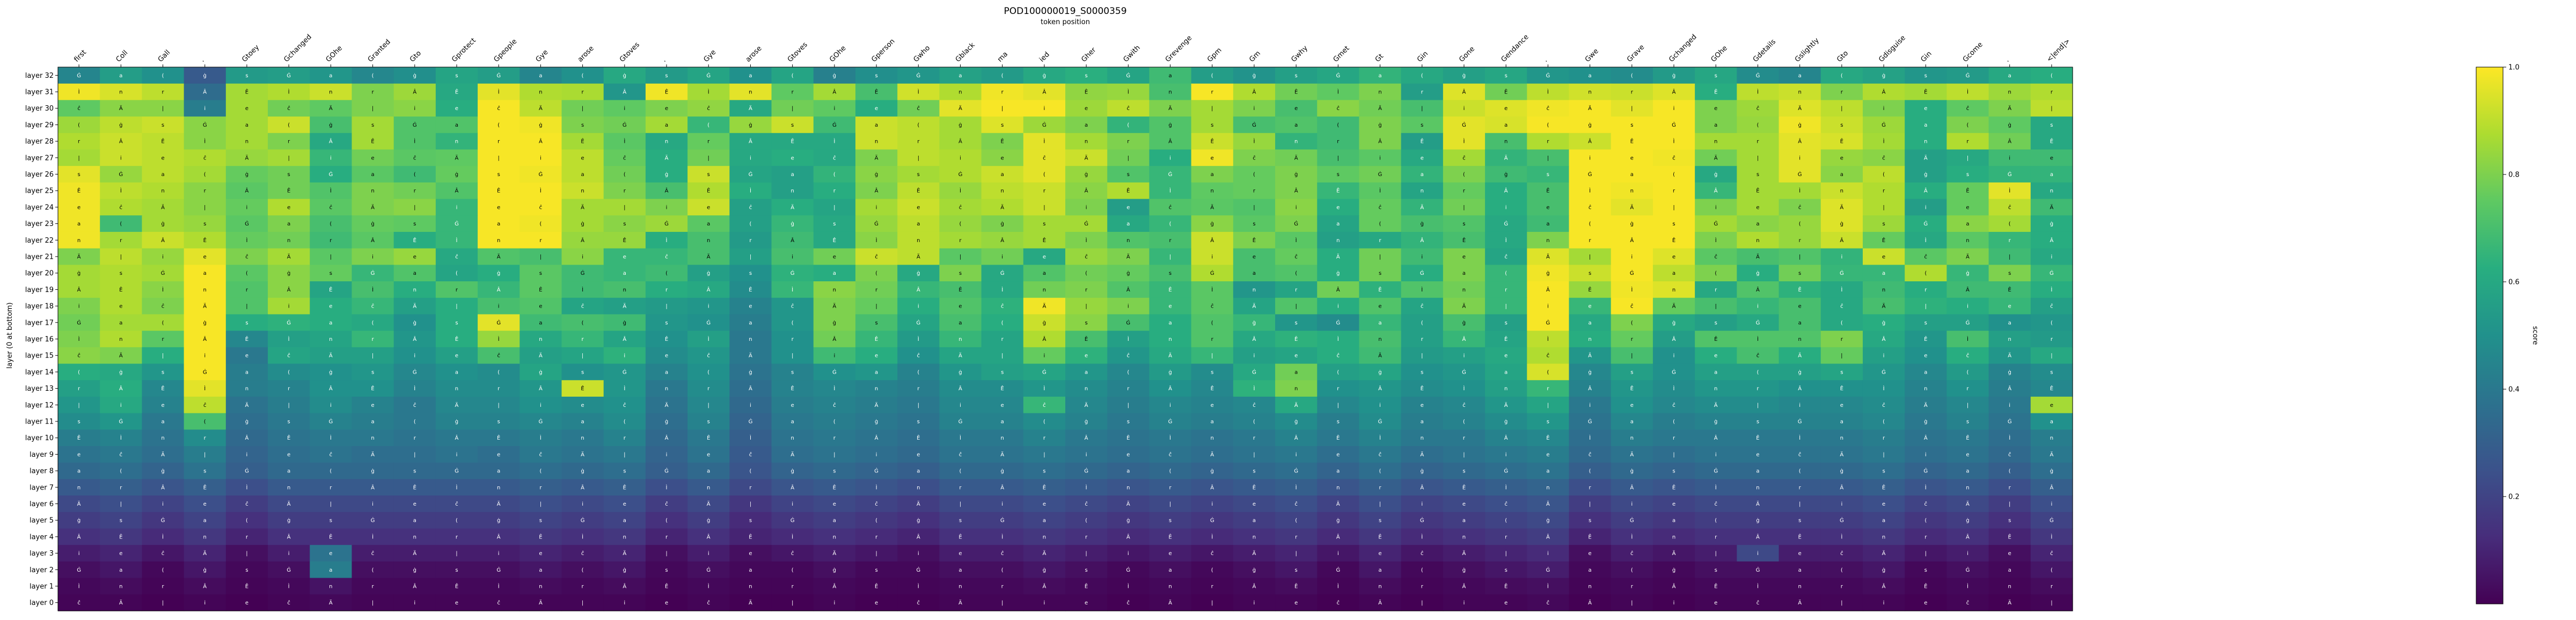 Image resolution: width=2576 pixels, height=620 pixels. I want to click on y-axis-label: layer (0 at bottom), so click(10, 335).